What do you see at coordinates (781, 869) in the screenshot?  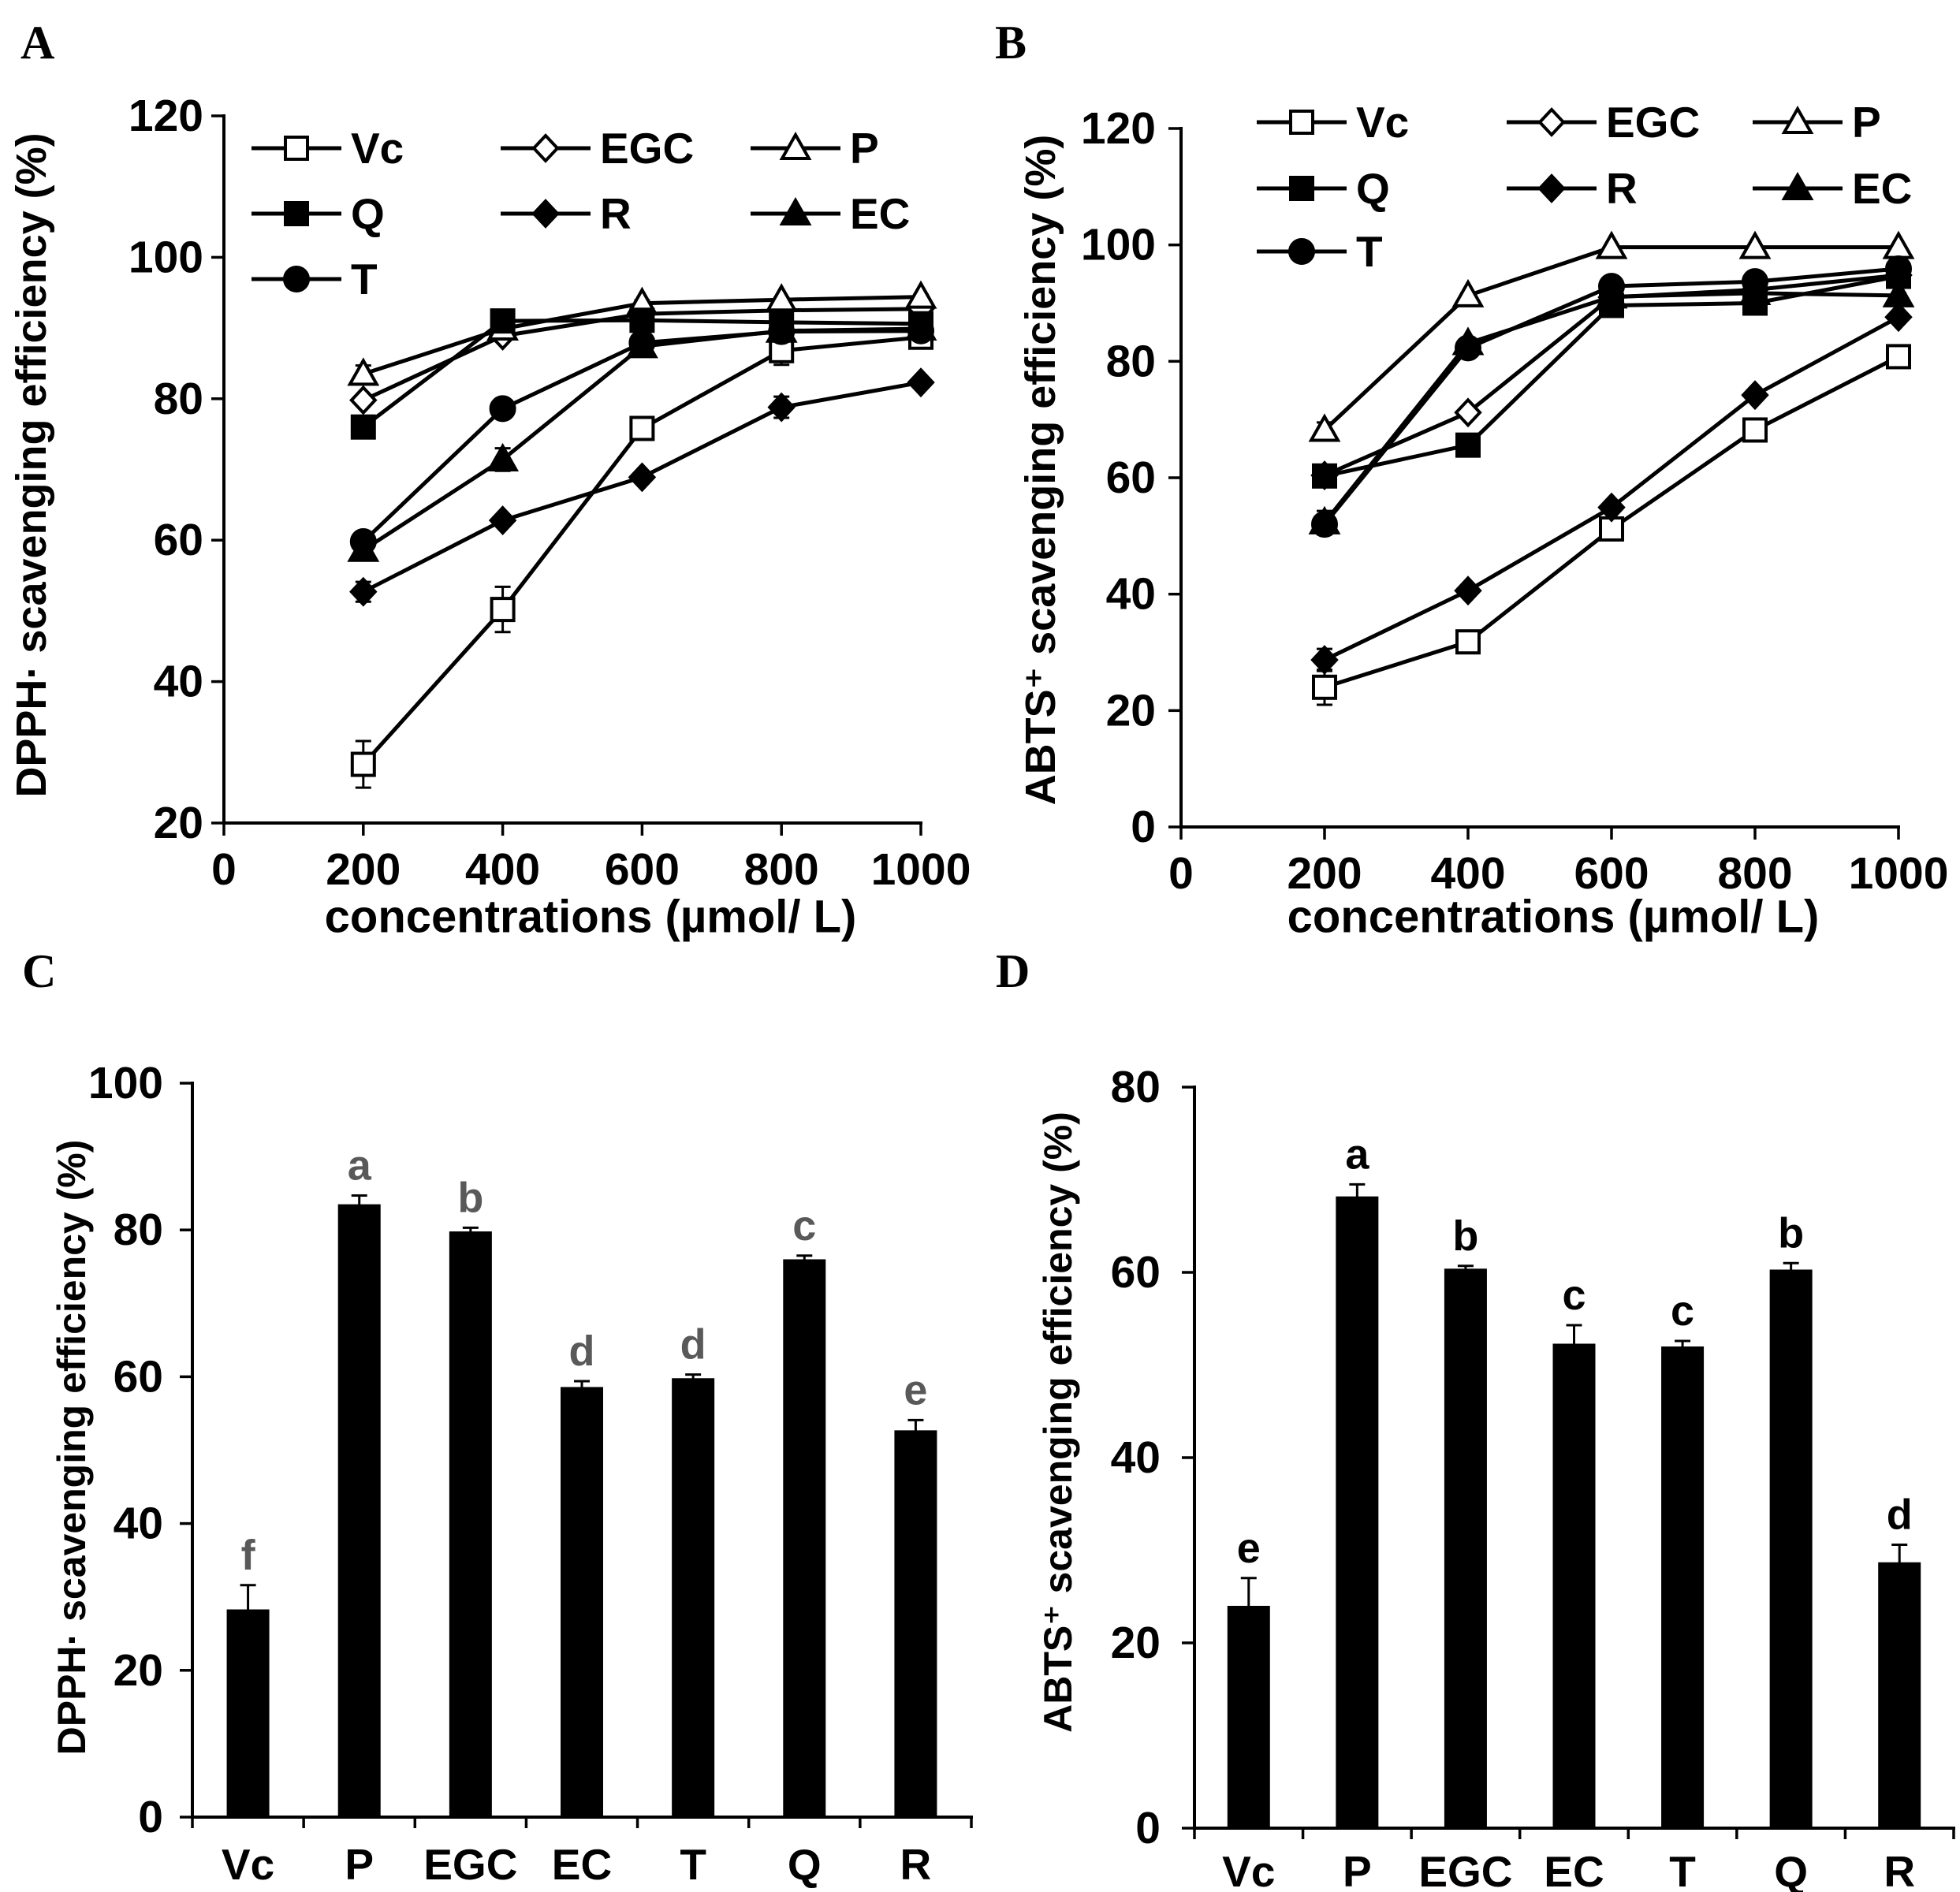 I see `x-tick-label: 800` at bounding box center [781, 869].